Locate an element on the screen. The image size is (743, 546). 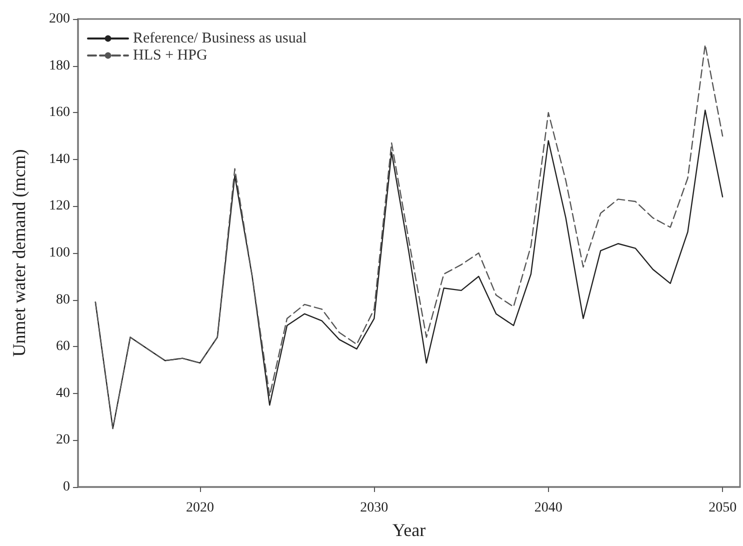
x-axis-title: Year is located at coordinates (409, 530).